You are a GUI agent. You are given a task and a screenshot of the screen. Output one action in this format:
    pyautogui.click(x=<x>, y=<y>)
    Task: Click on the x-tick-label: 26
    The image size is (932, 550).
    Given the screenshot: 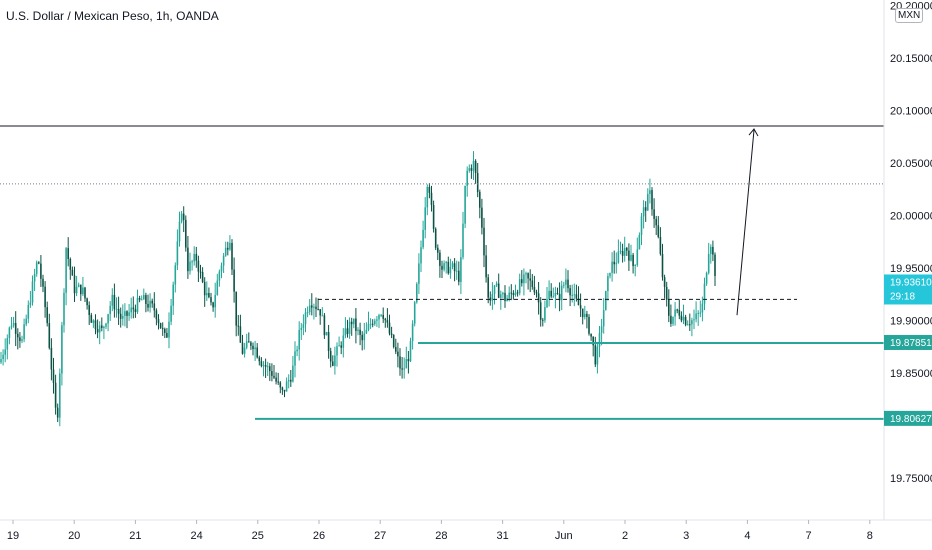 What is the action you would take?
    pyautogui.click(x=319, y=536)
    